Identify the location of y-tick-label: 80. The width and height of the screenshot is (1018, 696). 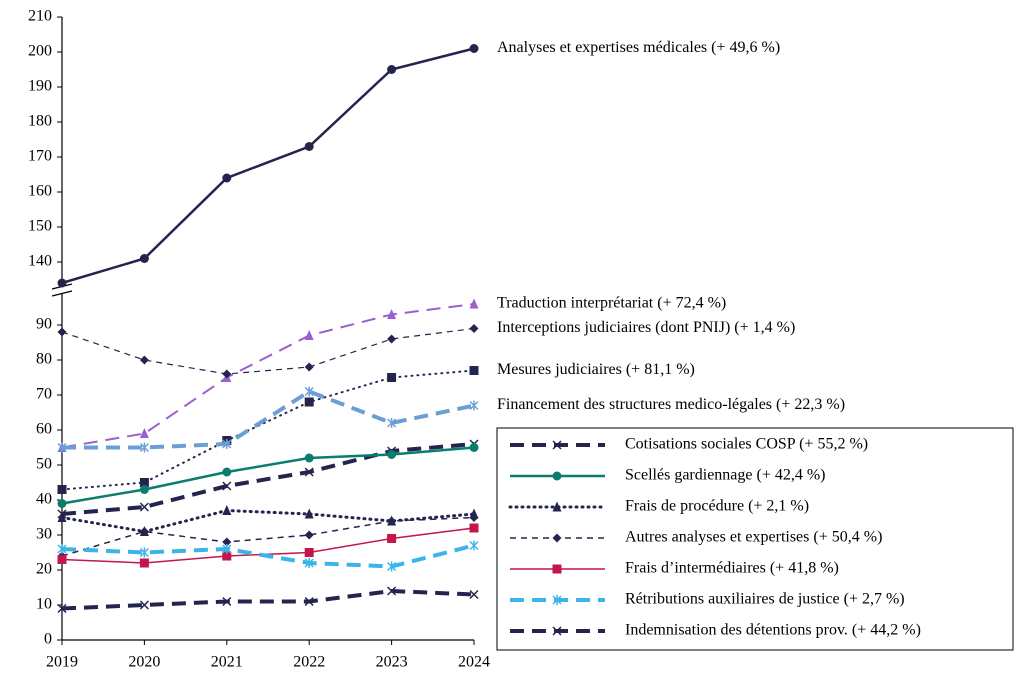
(44, 359).